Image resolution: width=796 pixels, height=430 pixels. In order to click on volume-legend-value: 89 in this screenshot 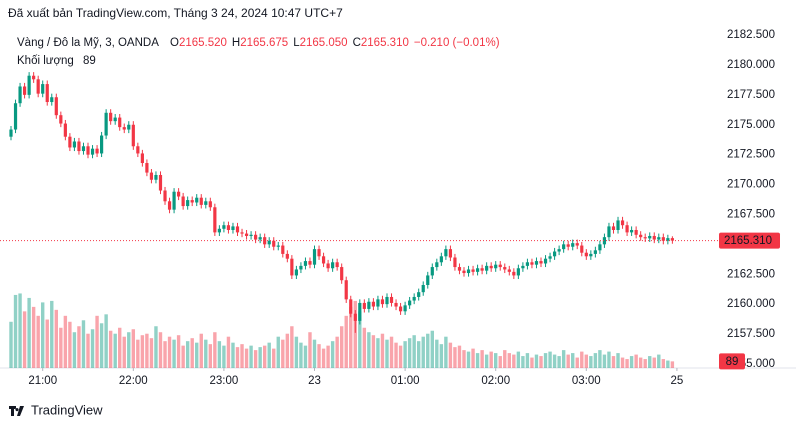, I will do `click(89, 61)`.